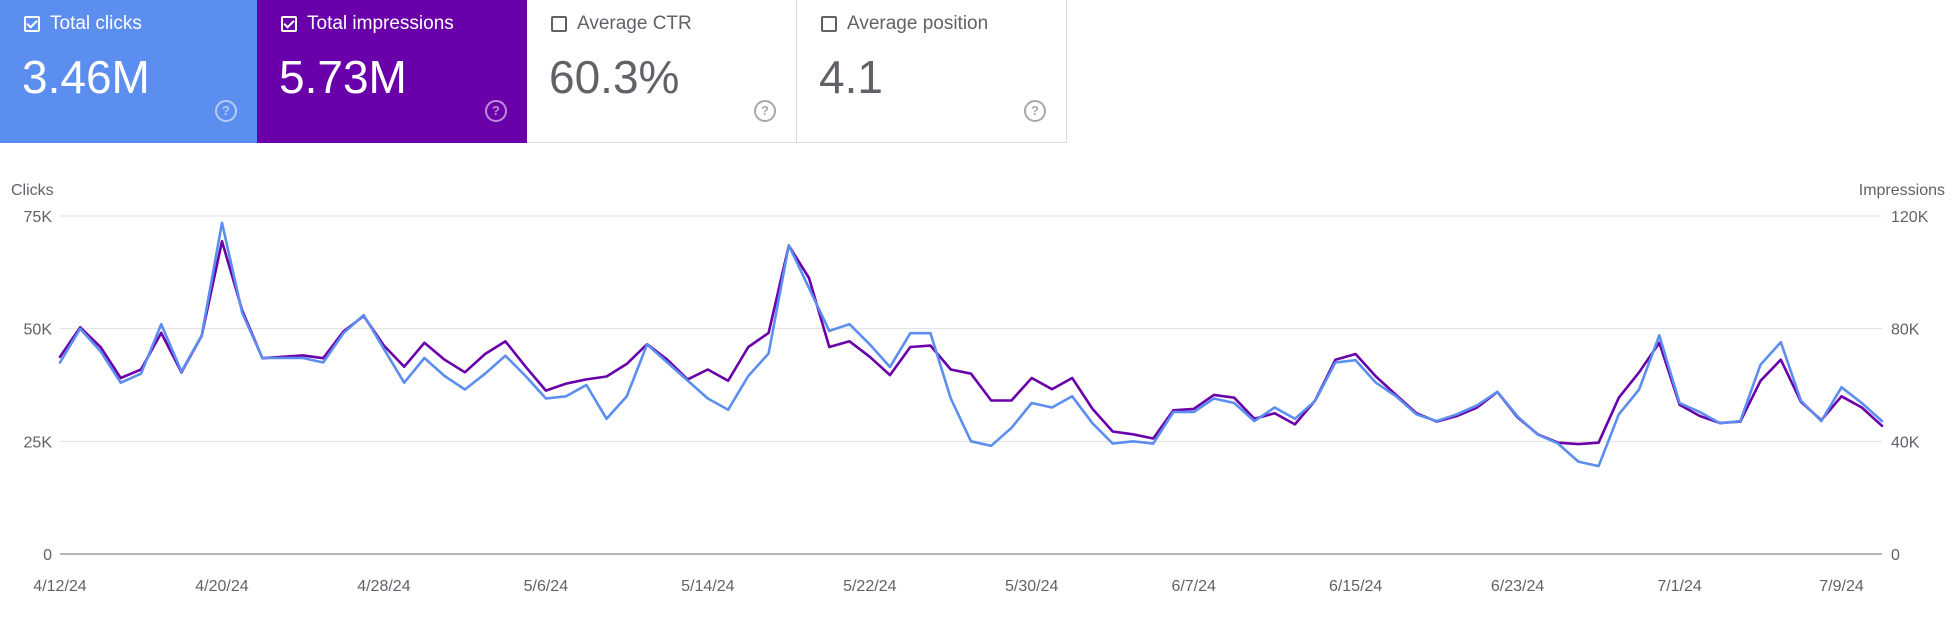 The image size is (1959, 627). I want to click on card-header: Average position, so click(904, 24).